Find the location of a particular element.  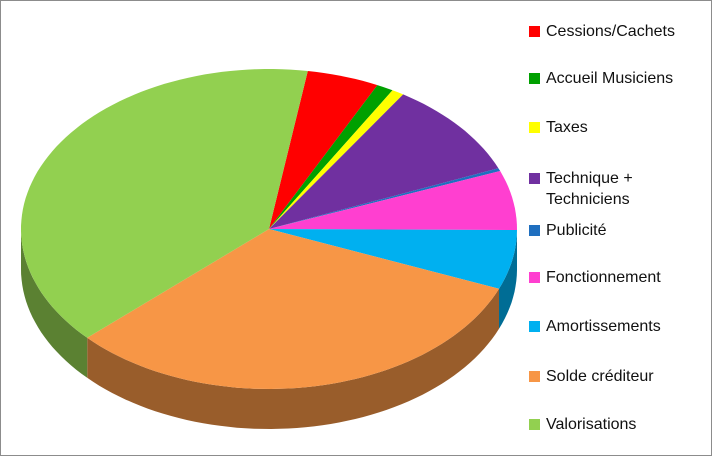

legend-item: Fonctionnement is located at coordinates (612, 277).